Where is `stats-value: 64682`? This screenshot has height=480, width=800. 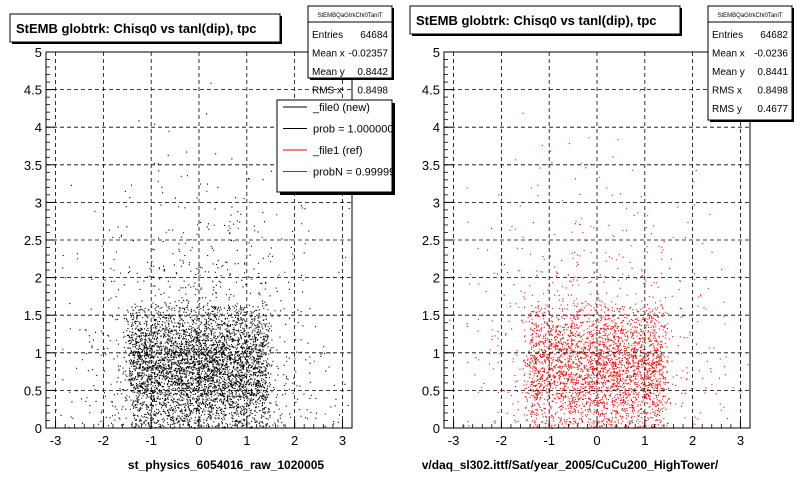 stats-value: 64682 is located at coordinates (774, 35).